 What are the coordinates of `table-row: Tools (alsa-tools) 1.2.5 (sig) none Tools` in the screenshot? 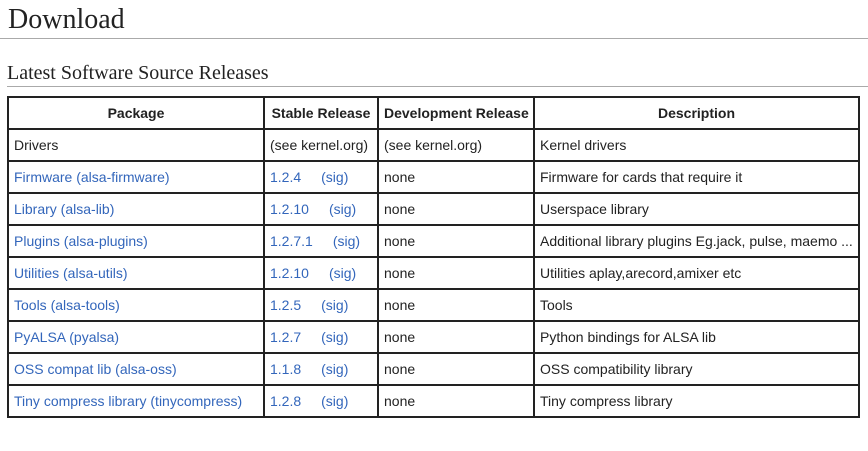 It's located at (433, 305).